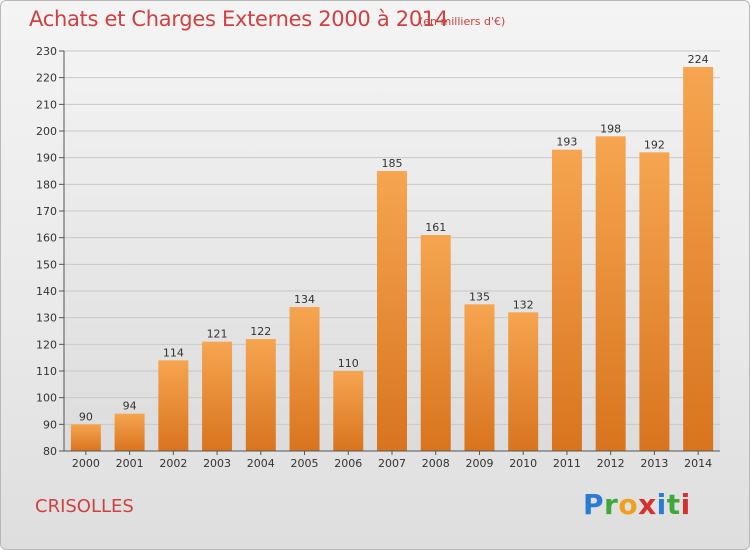  Describe the element at coordinates (46, 158) in the screenshot. I see `y-tick-label: 190` at that location.